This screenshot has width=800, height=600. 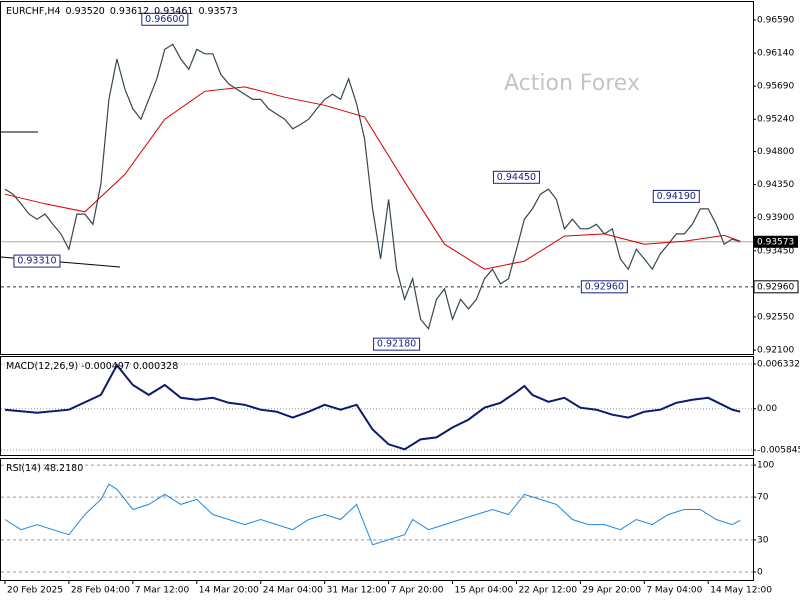 What do you see at coordinates (767, 409) in the screenshot?
I see `y-tick-label: 0.00` at bounding box center [767, 409].